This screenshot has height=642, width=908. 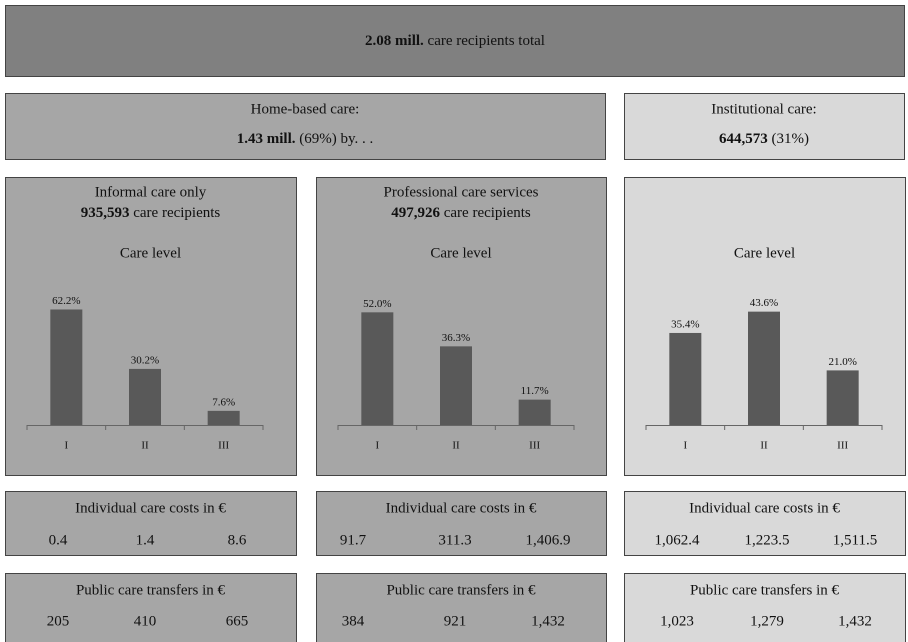 I want to click on column-count: 497,926 care recipients, so click(x=461, y=213).